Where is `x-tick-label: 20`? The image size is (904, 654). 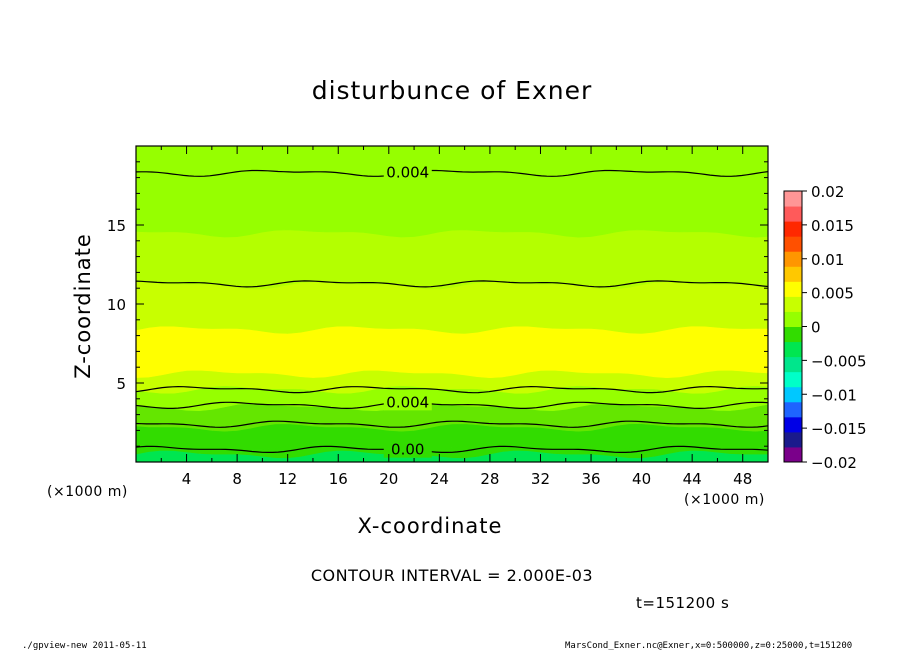 x-tick-label: 20 is located at coordinates (388, 479).